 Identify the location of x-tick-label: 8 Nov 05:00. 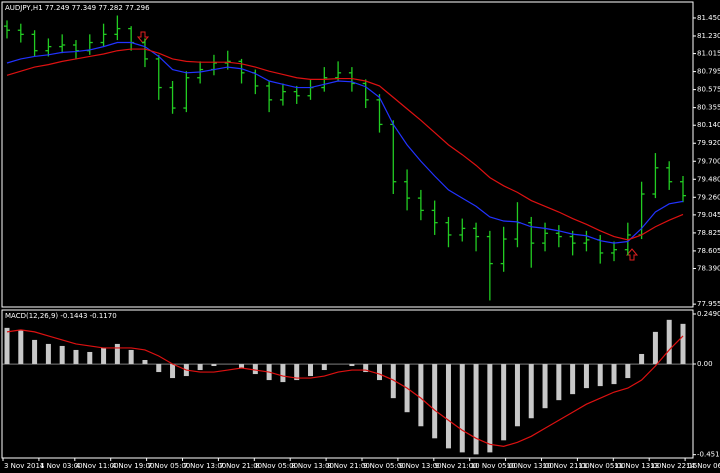
(276, 466).